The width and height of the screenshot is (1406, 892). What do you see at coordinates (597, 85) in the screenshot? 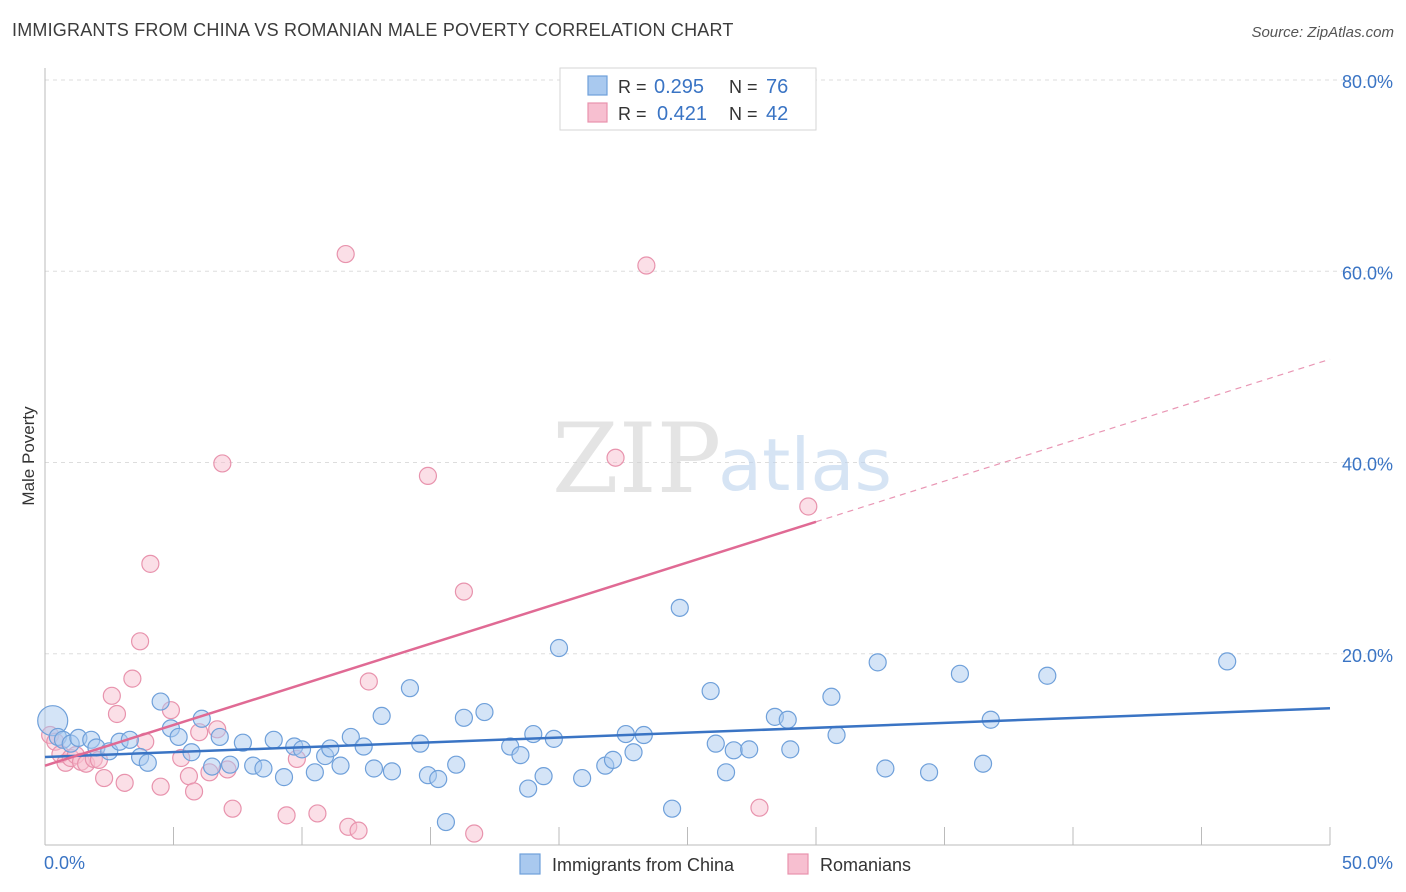
I see `legend-swatch-china` at bounding box center [597, 85].